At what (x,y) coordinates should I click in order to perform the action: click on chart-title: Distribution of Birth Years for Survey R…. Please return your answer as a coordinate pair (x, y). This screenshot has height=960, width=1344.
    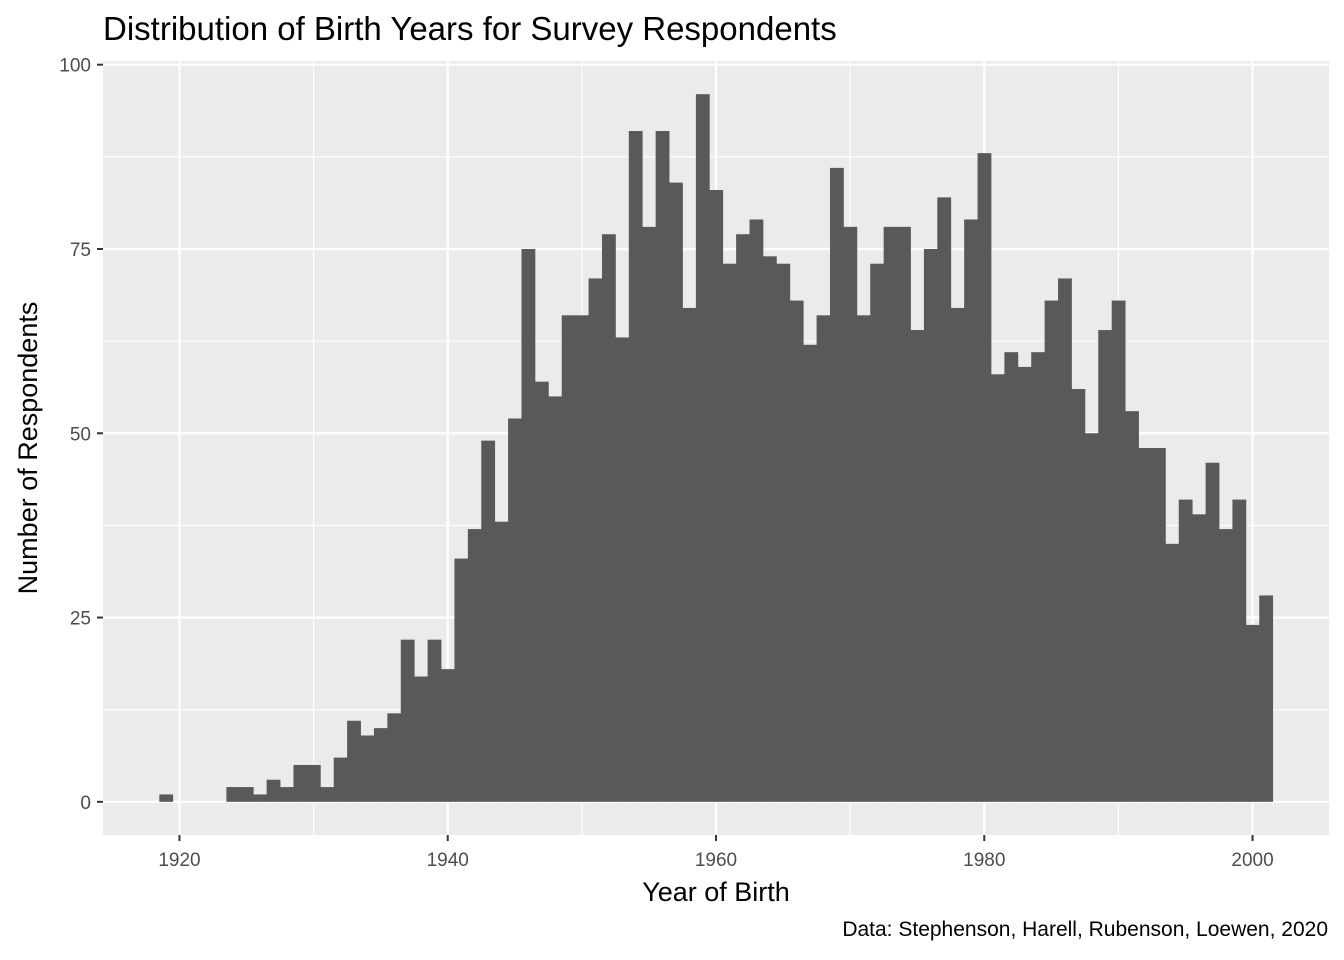
    Looking at the image, I should click on (470, 28).